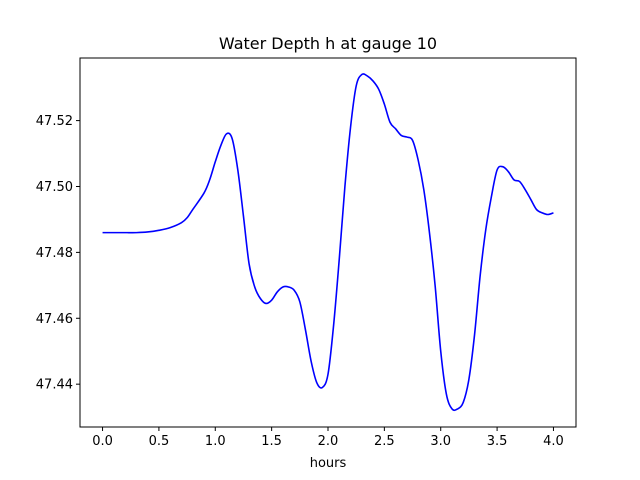 The image size is (640, 480). I want to click on x-tick-label: 0.5, so click(159, 441).